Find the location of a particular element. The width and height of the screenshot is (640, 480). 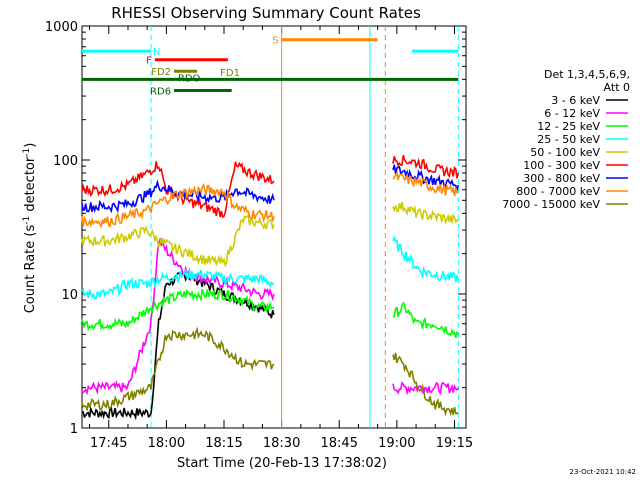

legend-label: 50 - 100 keV is located at coordinates (565, 152).